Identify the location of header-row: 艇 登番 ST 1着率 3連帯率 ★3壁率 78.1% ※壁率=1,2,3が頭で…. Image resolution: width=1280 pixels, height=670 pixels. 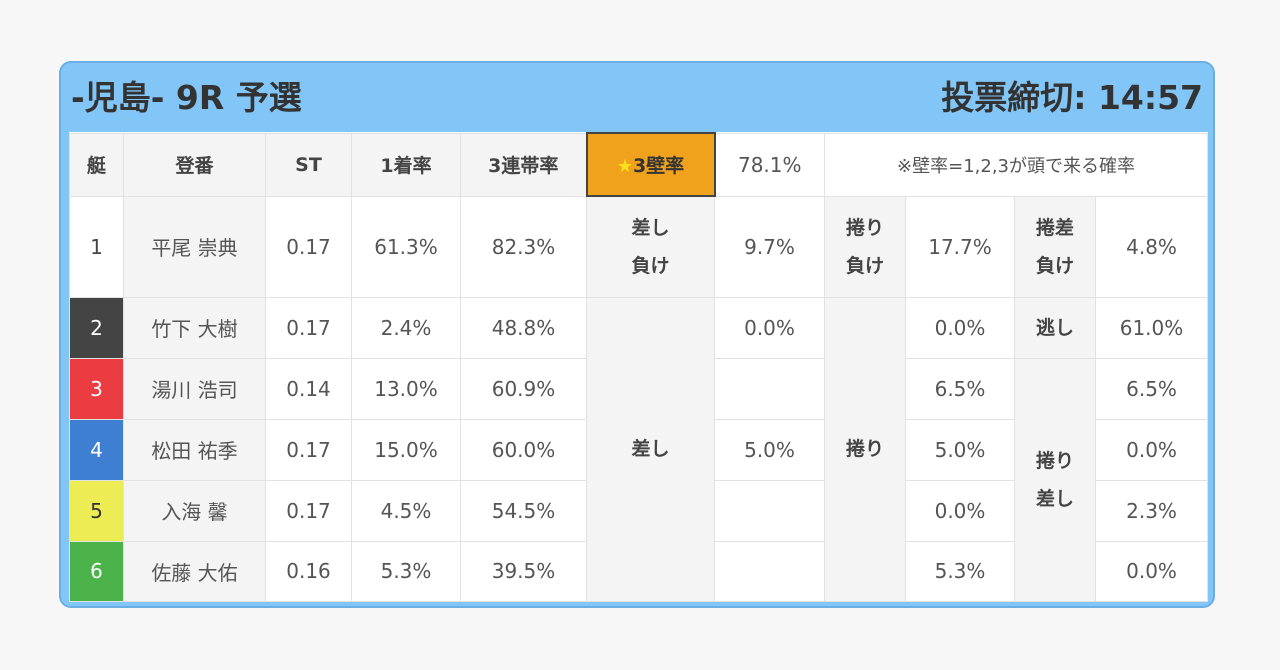
(639, 164).